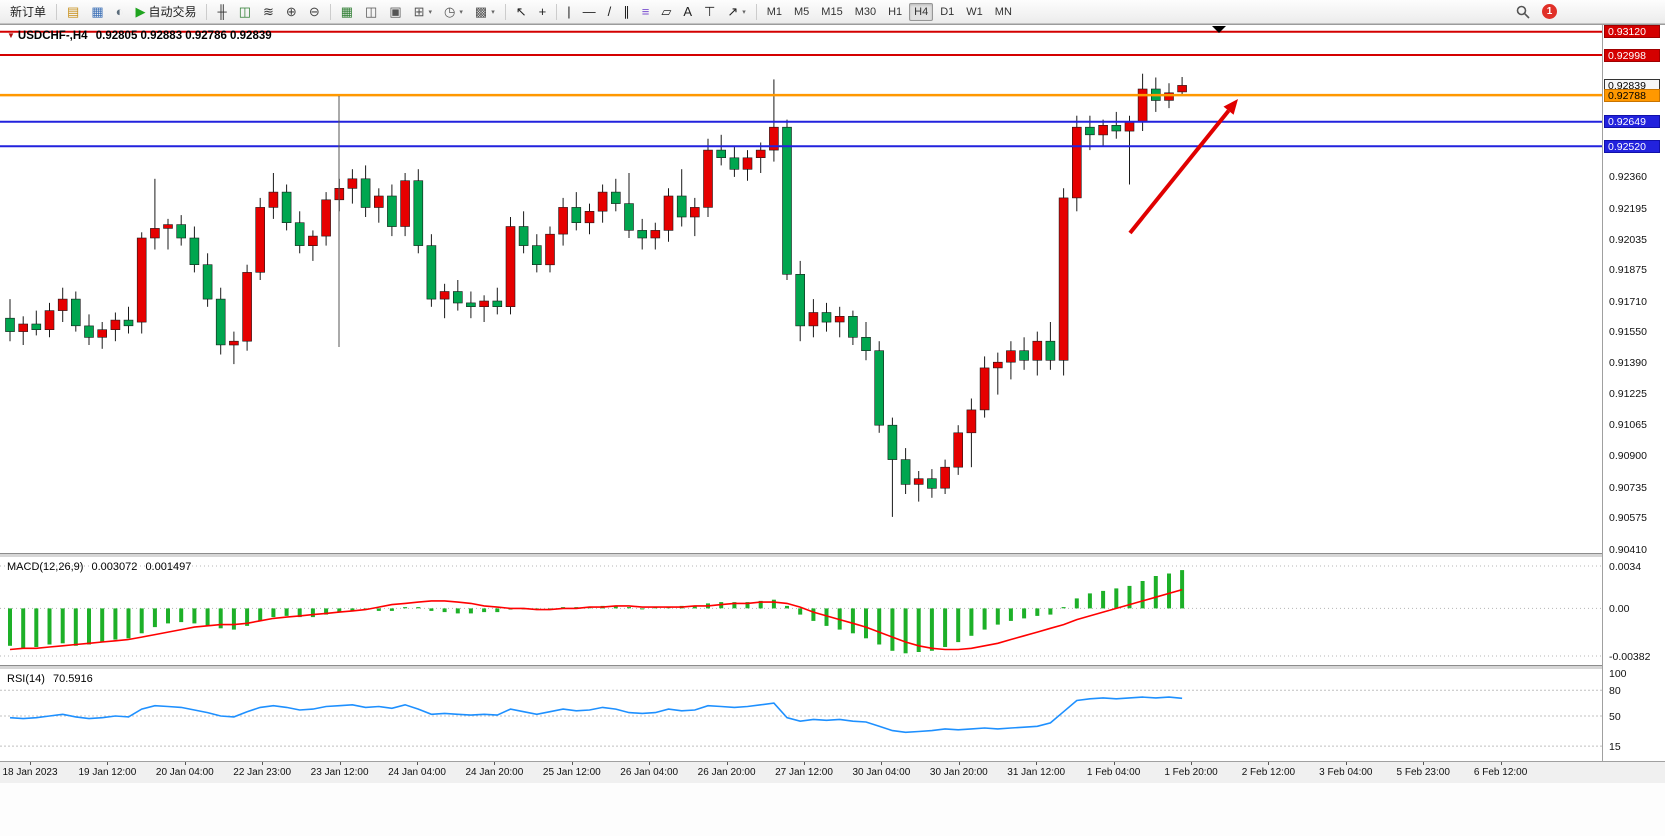 This screenshot has height=836, width=1665. I want to click on time-axis-label: 30 Jan 20:00, so click(958, 772).